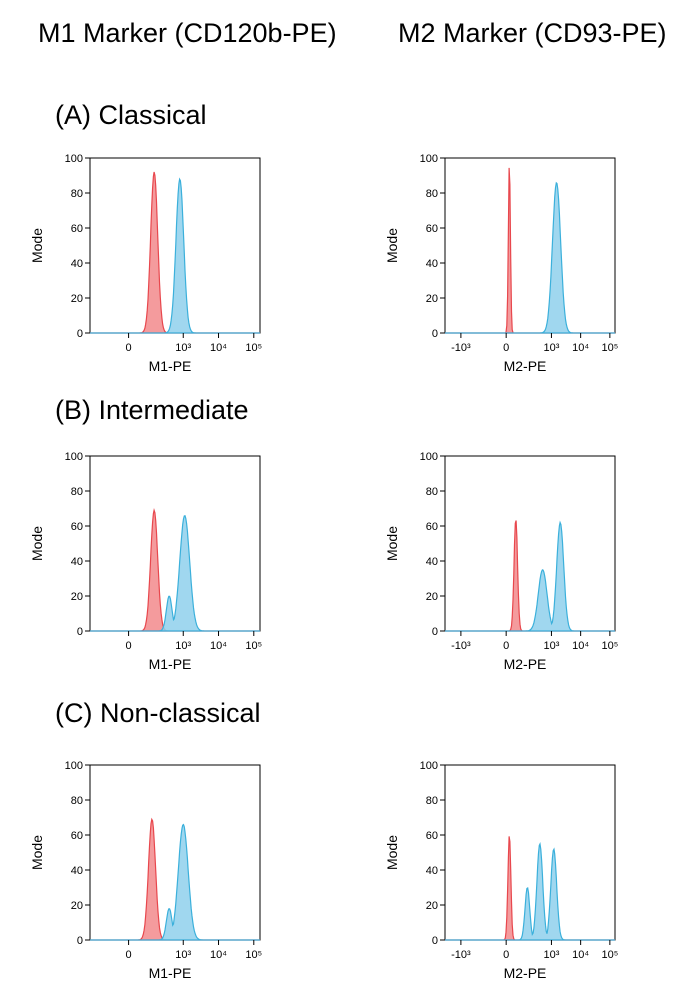 The height and width of the screenshot is (1001, 700). What do you see at coordinates (187, 33) in the screenshot?
I see `column-title-m1: M1 Marker (CD120b-PE)` at bounding box center [187, 33].